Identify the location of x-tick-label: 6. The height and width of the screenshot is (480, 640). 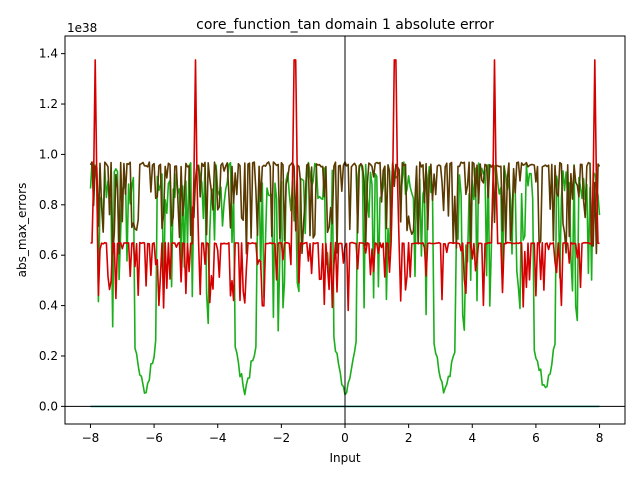
(536, 438).